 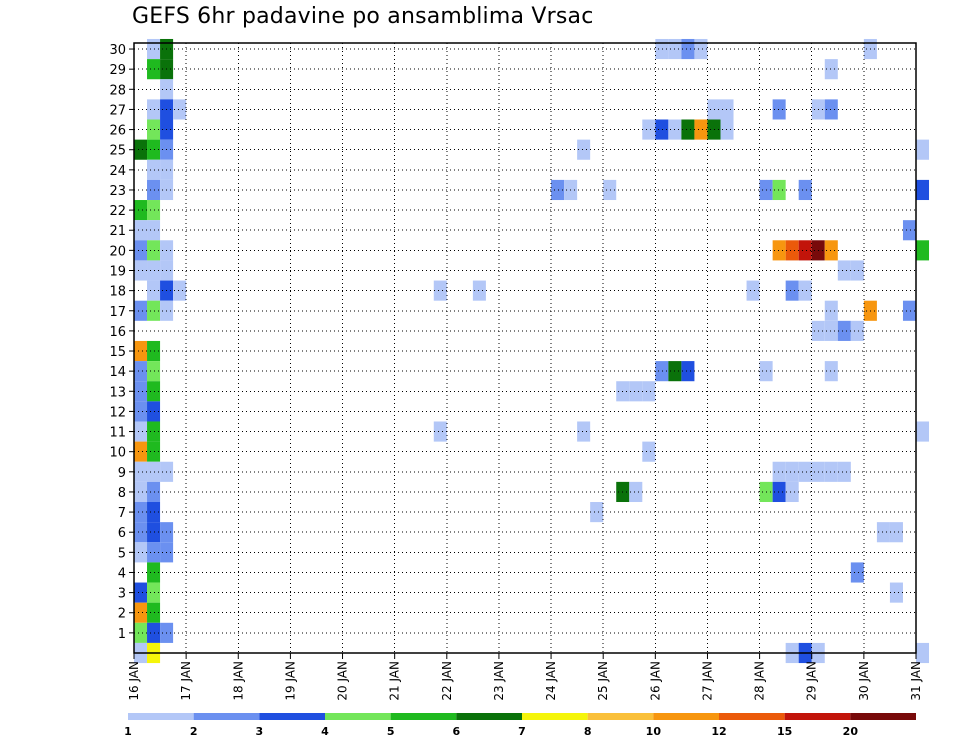 I want to click on y-tick-label: 13, so click(x=117, y=392).